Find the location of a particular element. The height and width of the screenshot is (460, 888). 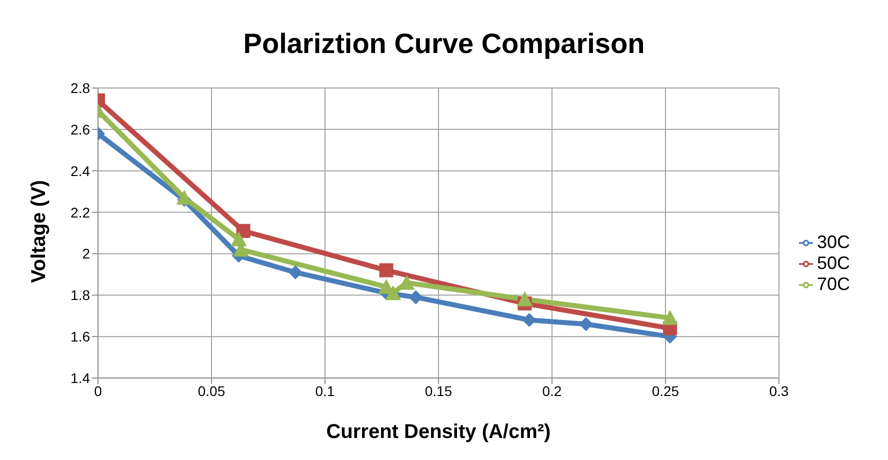

y-tick-label: 1.4 is located at coordinates (80, 378).